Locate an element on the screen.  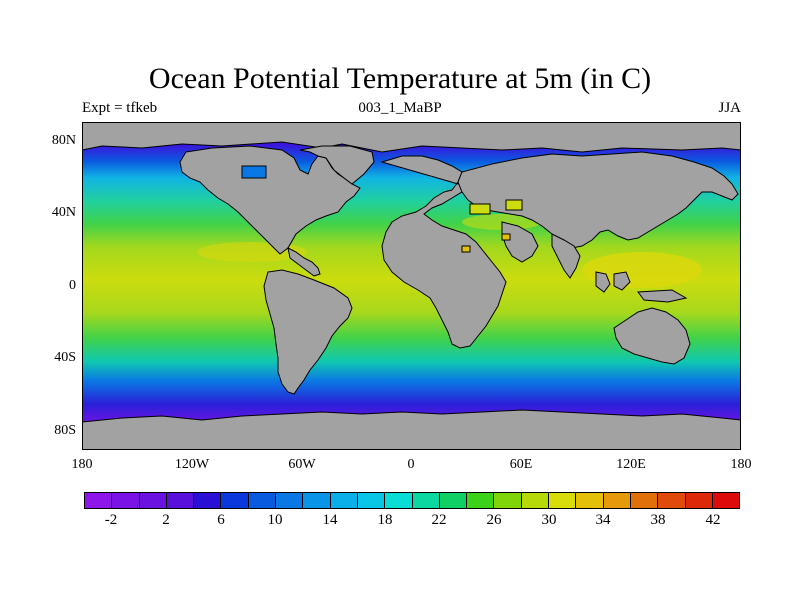
lon-label-60e: 60E is located at coordinates (521, 464).